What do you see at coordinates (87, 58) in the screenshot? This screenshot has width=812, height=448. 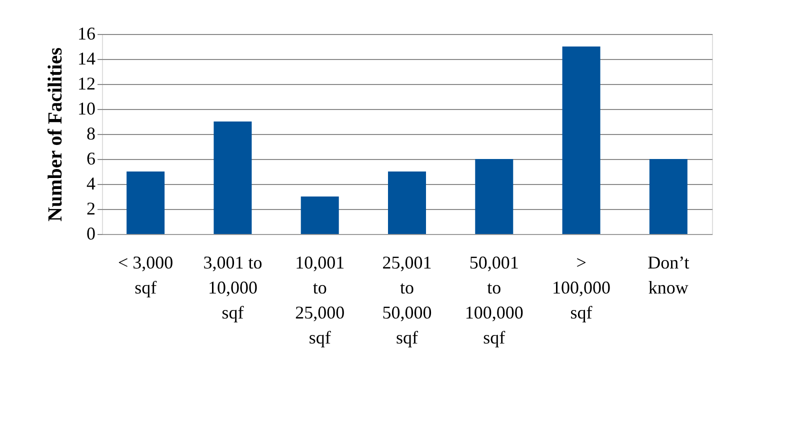 I see `y-tick-label: 14` at bounding box center [87, 58].